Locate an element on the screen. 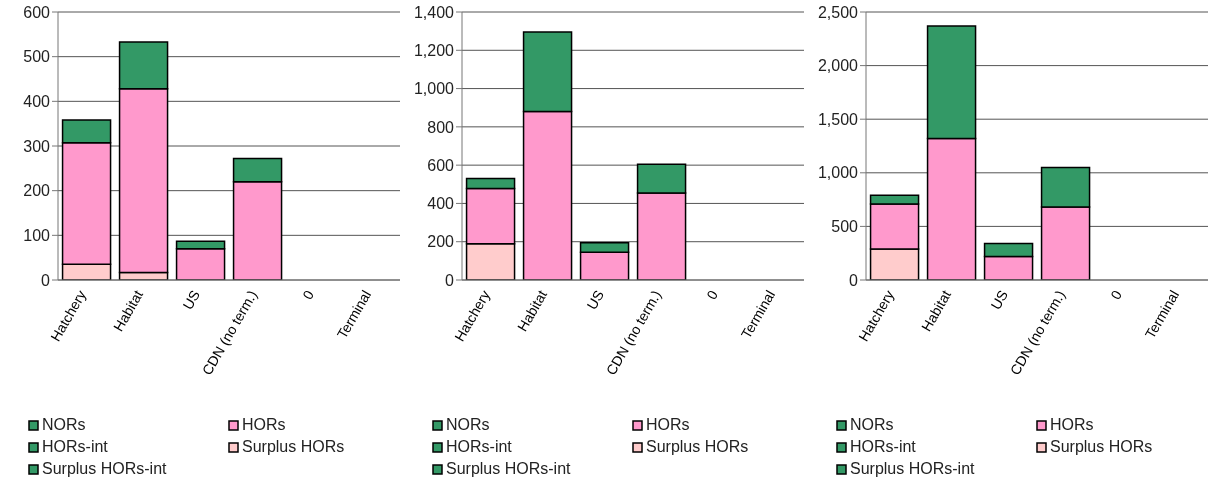  y-tick-label: 1,200 is located at coordinates (434, 50).